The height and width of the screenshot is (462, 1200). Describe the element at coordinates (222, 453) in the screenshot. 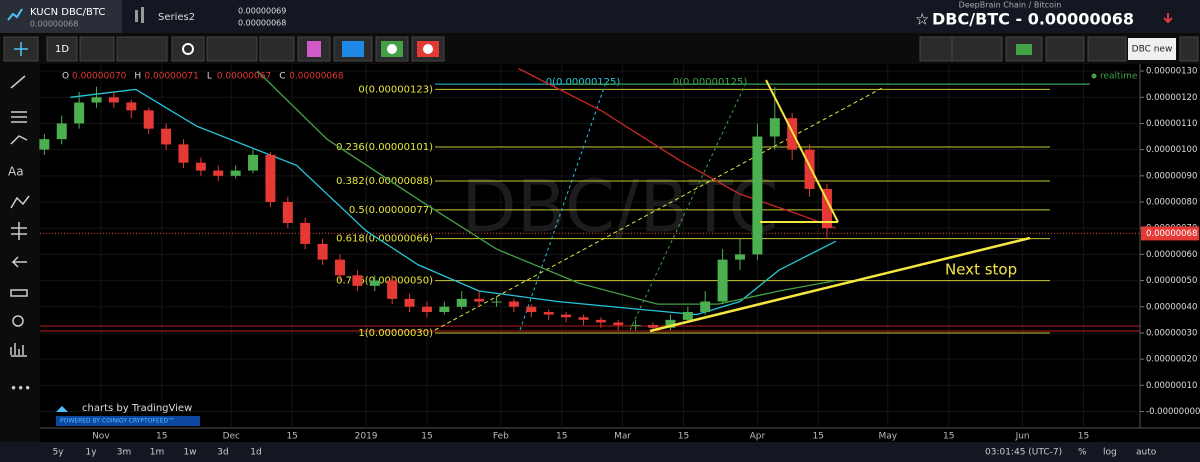

I see `period-button: 3d` at that location.